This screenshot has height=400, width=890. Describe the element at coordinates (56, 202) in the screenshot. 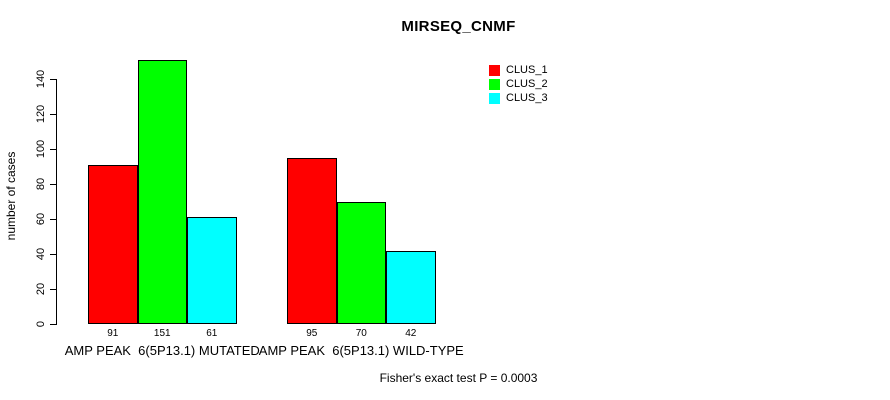

I see `y-axis-line` at that location.